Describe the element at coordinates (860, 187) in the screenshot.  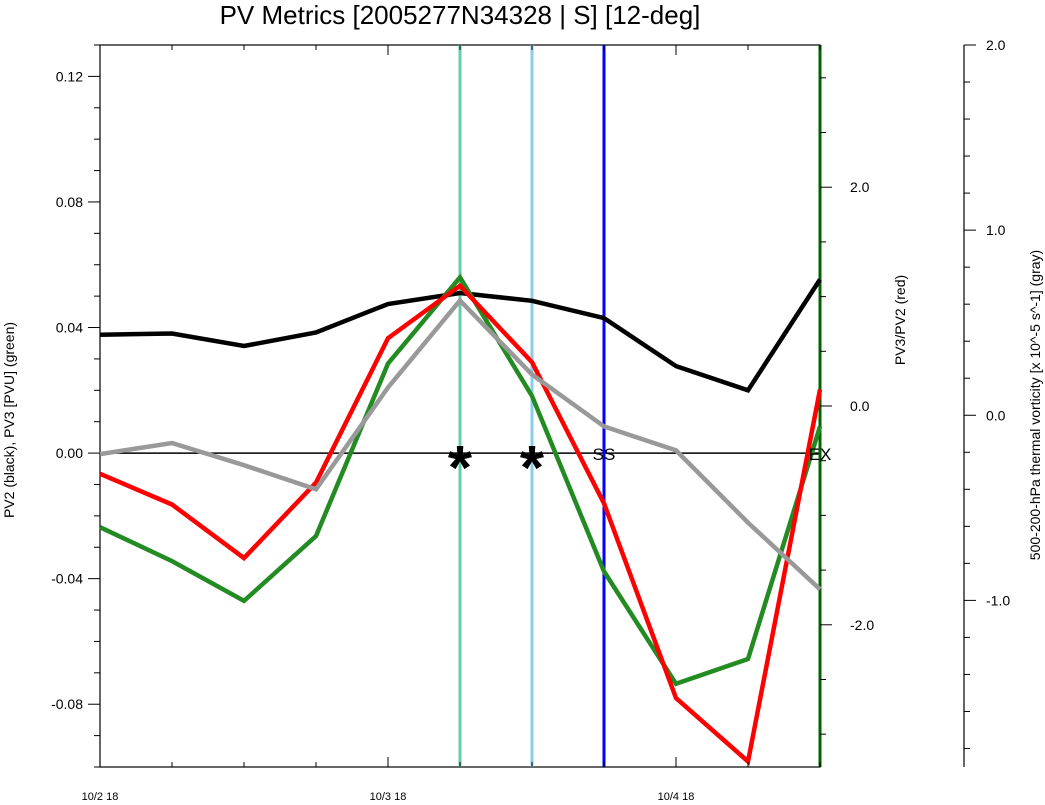
I see `right-tick-label-0: 2.0` at that location.